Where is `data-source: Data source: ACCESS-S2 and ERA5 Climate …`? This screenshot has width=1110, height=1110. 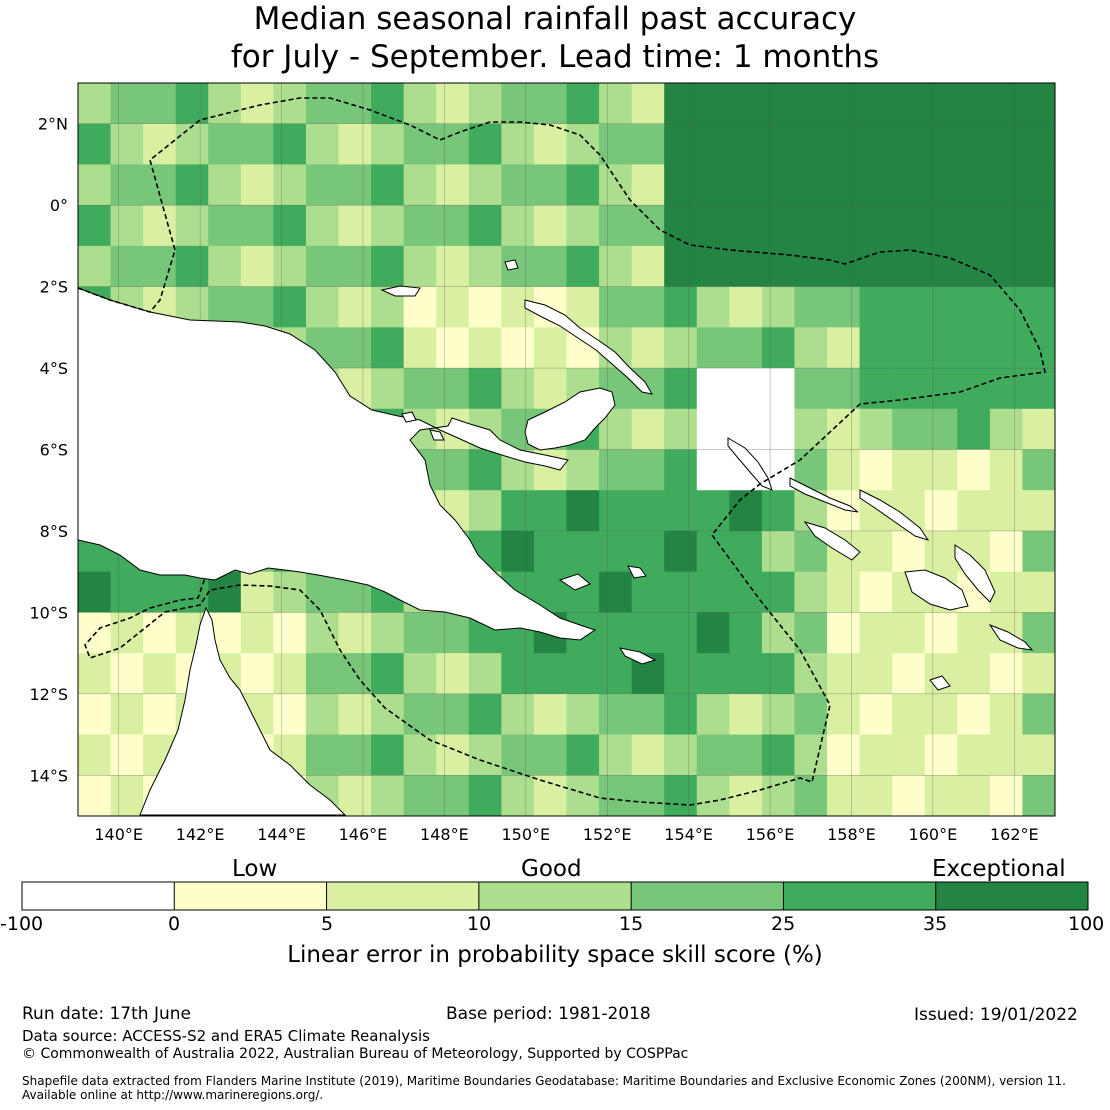 data-source: Data source: ACCESS-S2 and ERA5 Climate … is located at coordinates (226, 1036).